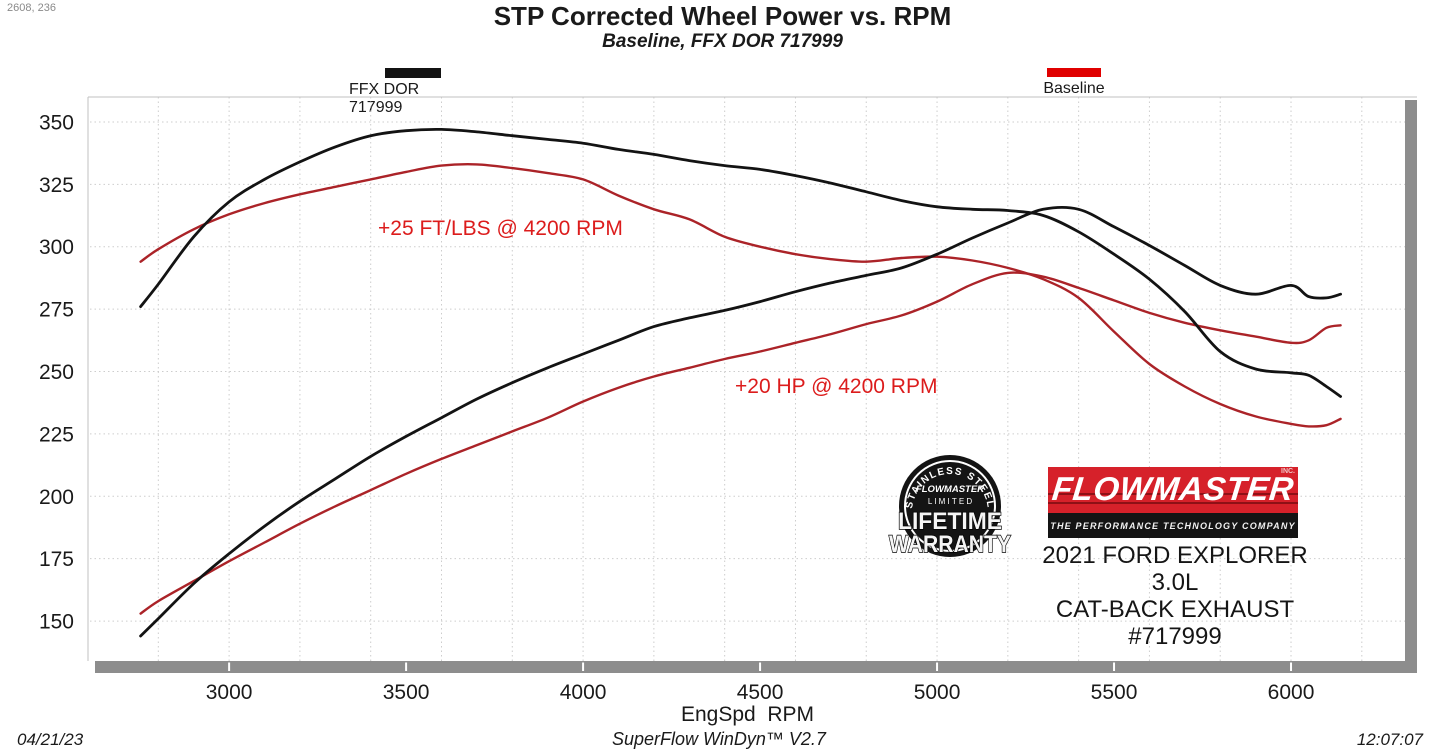  Describe the element at coordinates (1411, 386) in the screenshot. I see `plot-border-right-bar` at that location.